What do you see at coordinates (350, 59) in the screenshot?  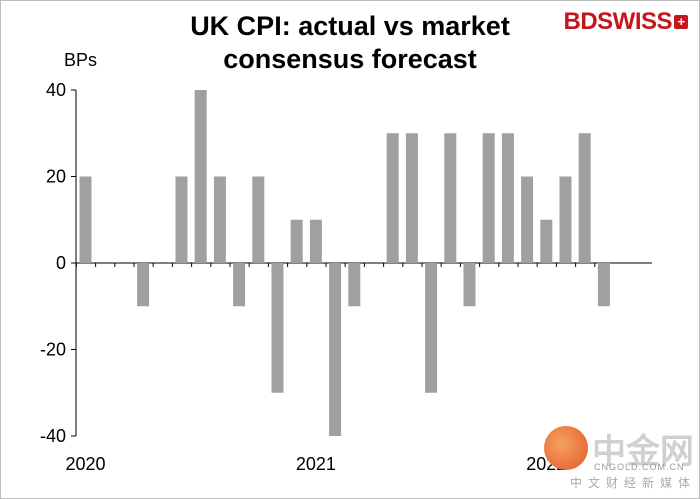 I see `chart-title-line-2: consensus forecast` at bounding box center [350, 59].